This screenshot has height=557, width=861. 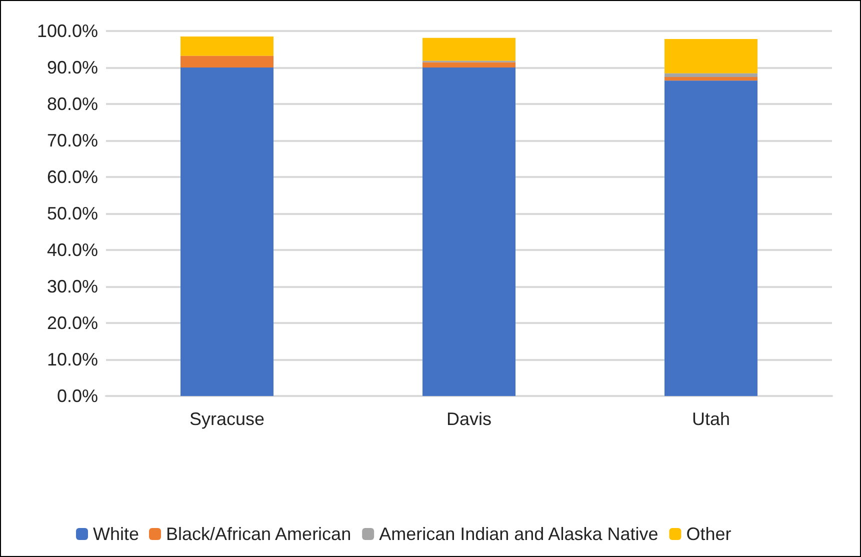 What do you see at coordinates (72, 104) in the screenshot?
I see `y-tick-label: 80.0%` at bounding box center [72, 104].